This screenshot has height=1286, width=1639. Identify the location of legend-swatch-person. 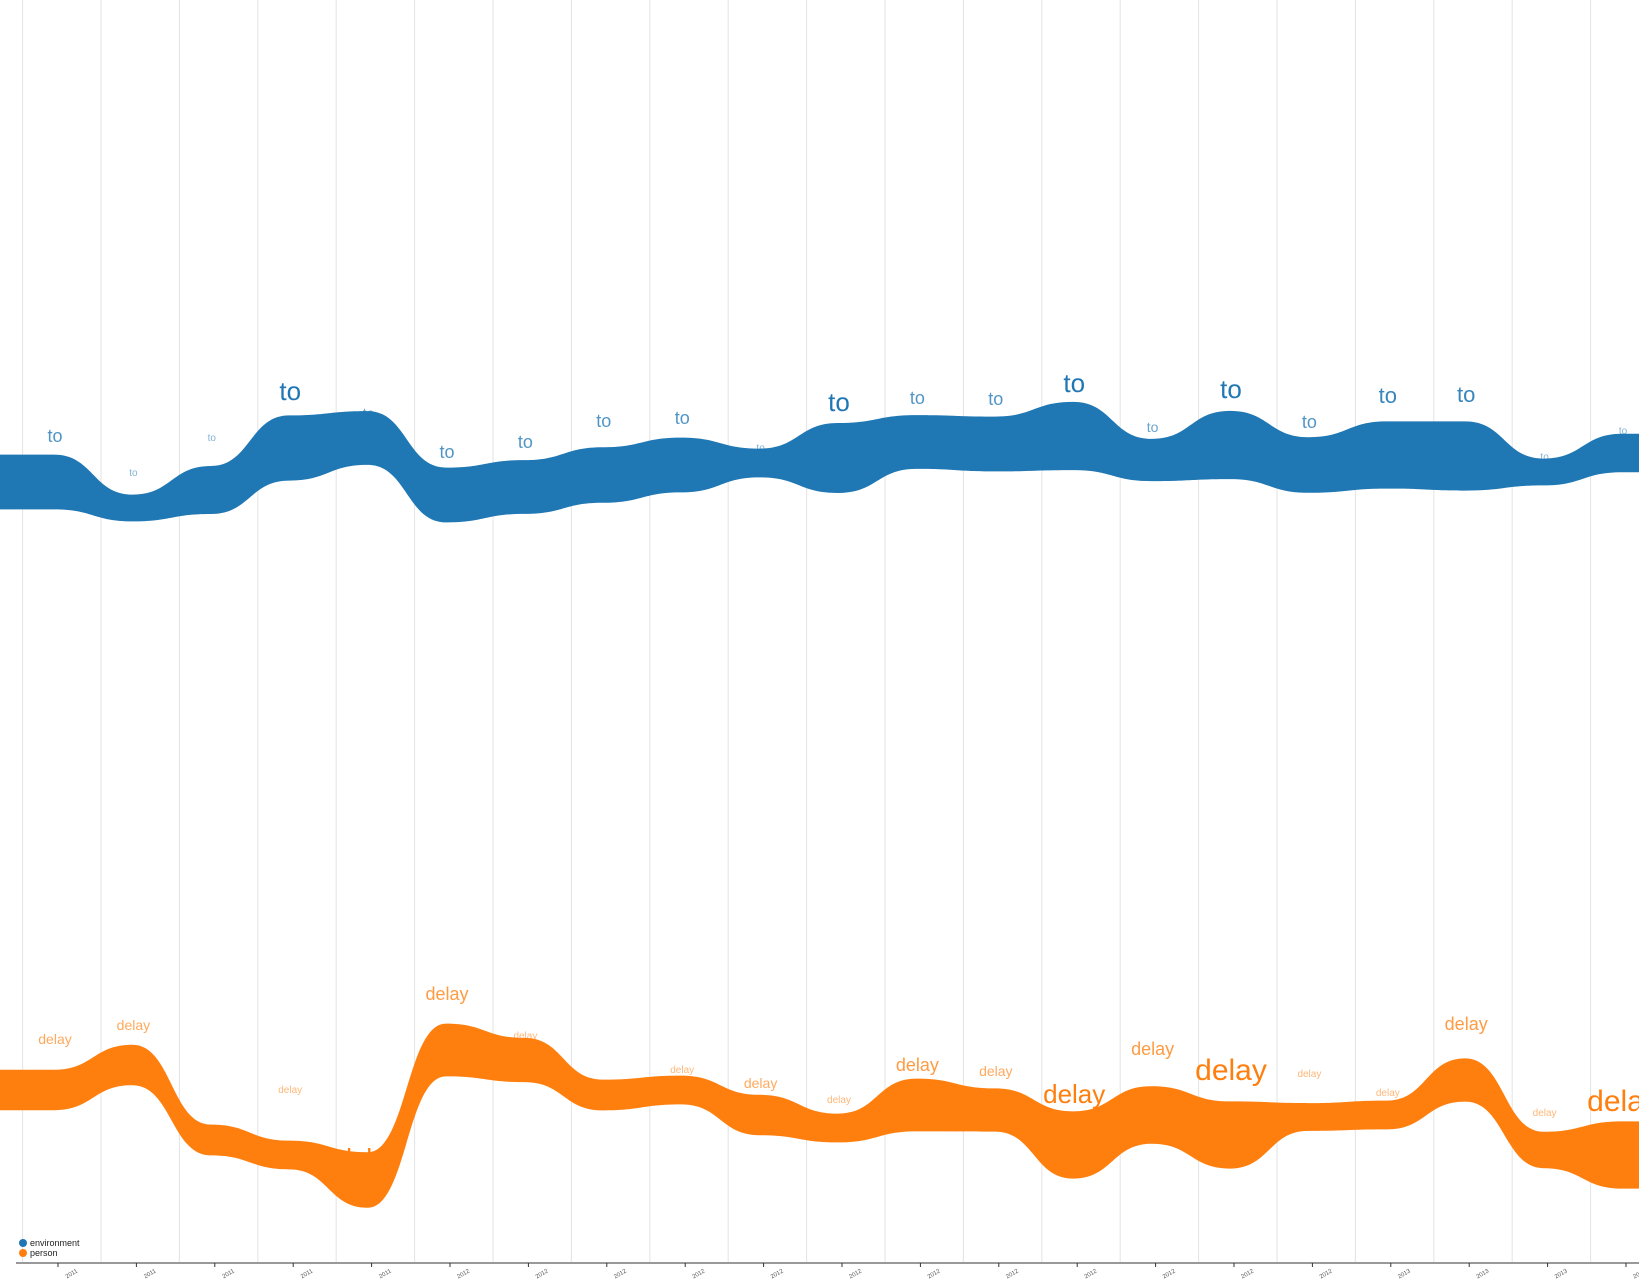
(23, 1253).